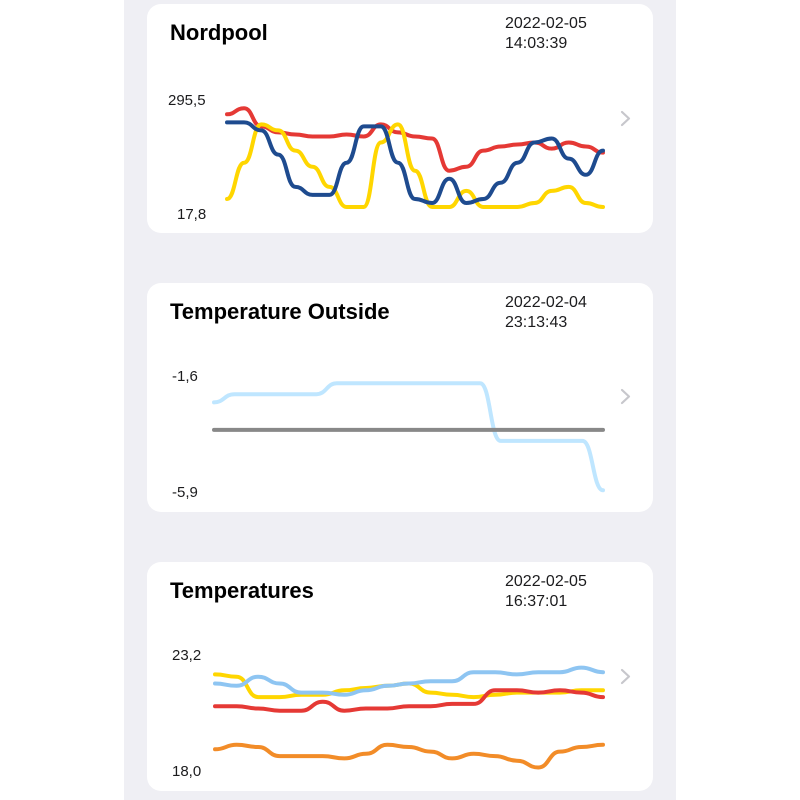 This screenshot has width=800, height=800. I want to click on card-title: Temperatures, so click(242, 590).